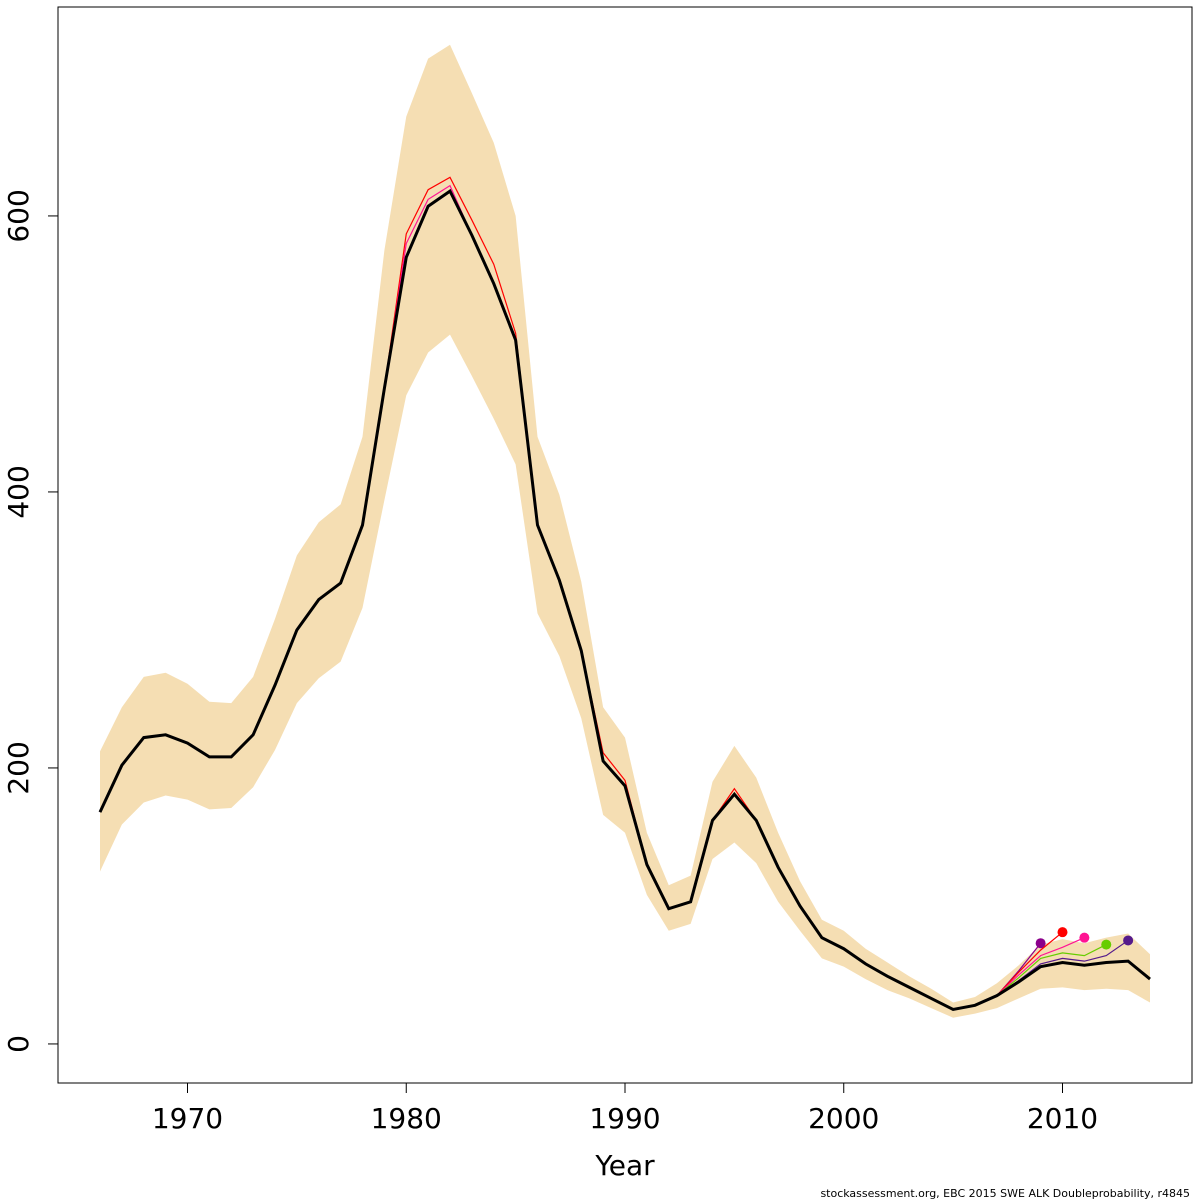 The height and width of the screenshot is (1200, 1200). I want to click on y-tick-label: 200, so click(18, 767).